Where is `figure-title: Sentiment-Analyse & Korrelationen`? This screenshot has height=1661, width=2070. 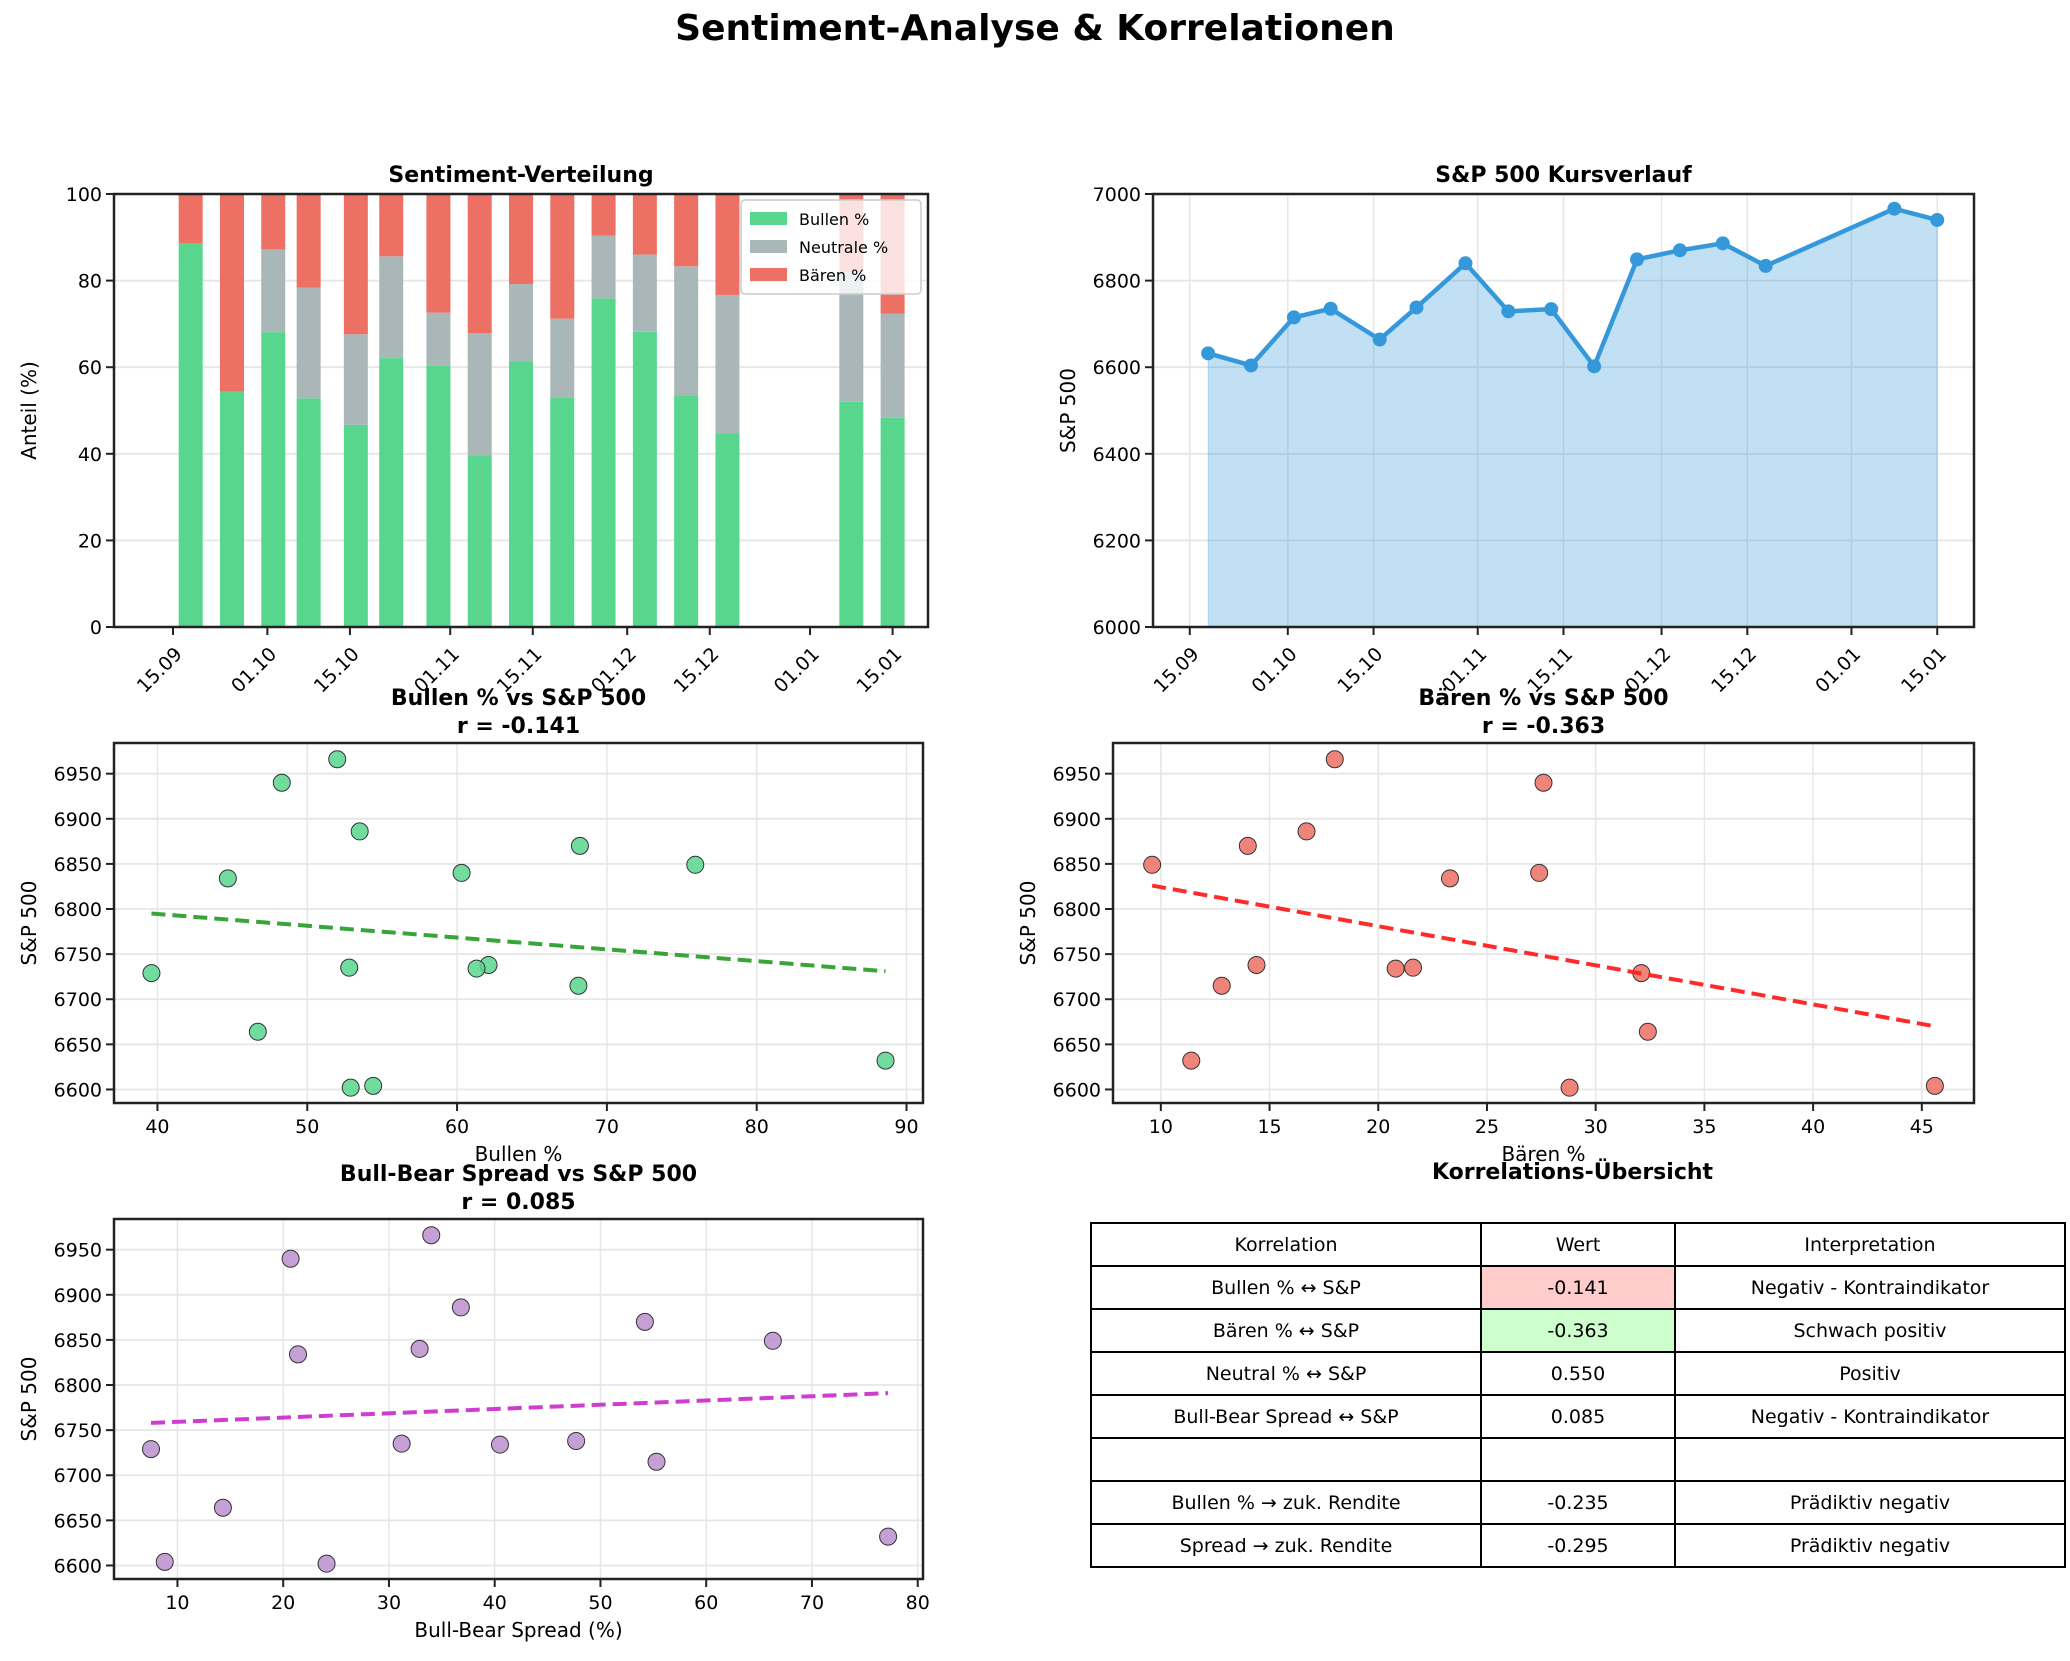
figure-title: Sentiment-Analyse & Korrelationen is located at coordinates (1035, 28).